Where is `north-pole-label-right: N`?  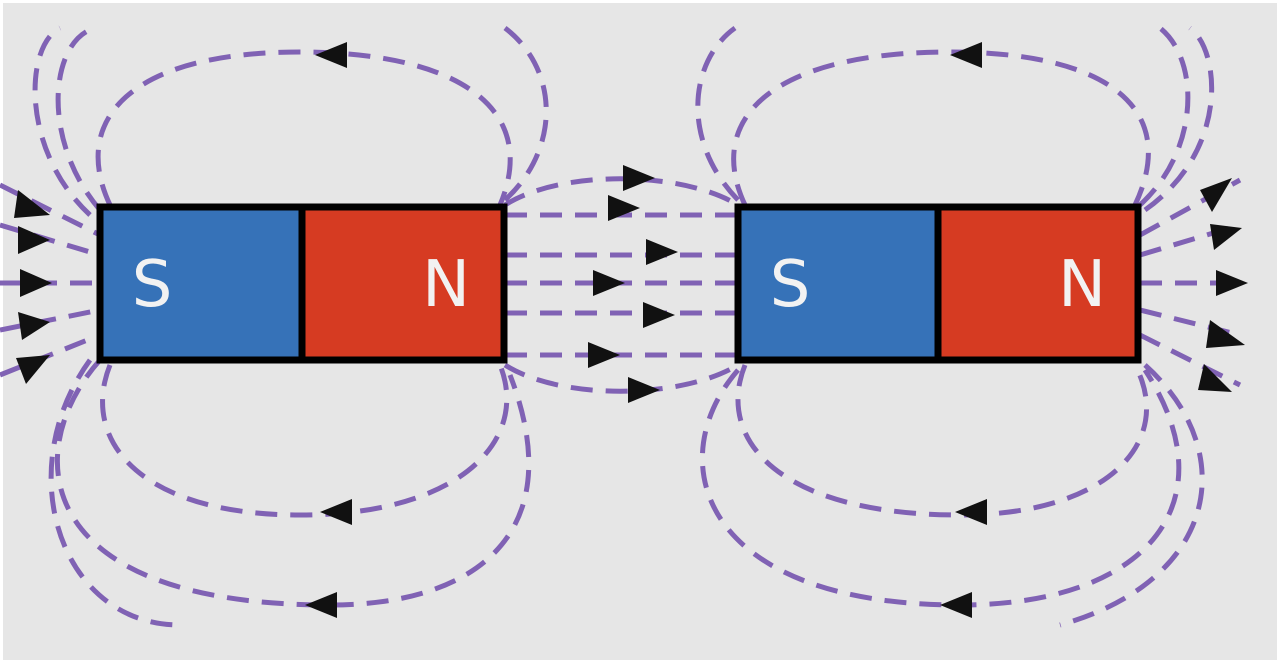
north-pole-label-right: N is located at coordinates (1082, 285).